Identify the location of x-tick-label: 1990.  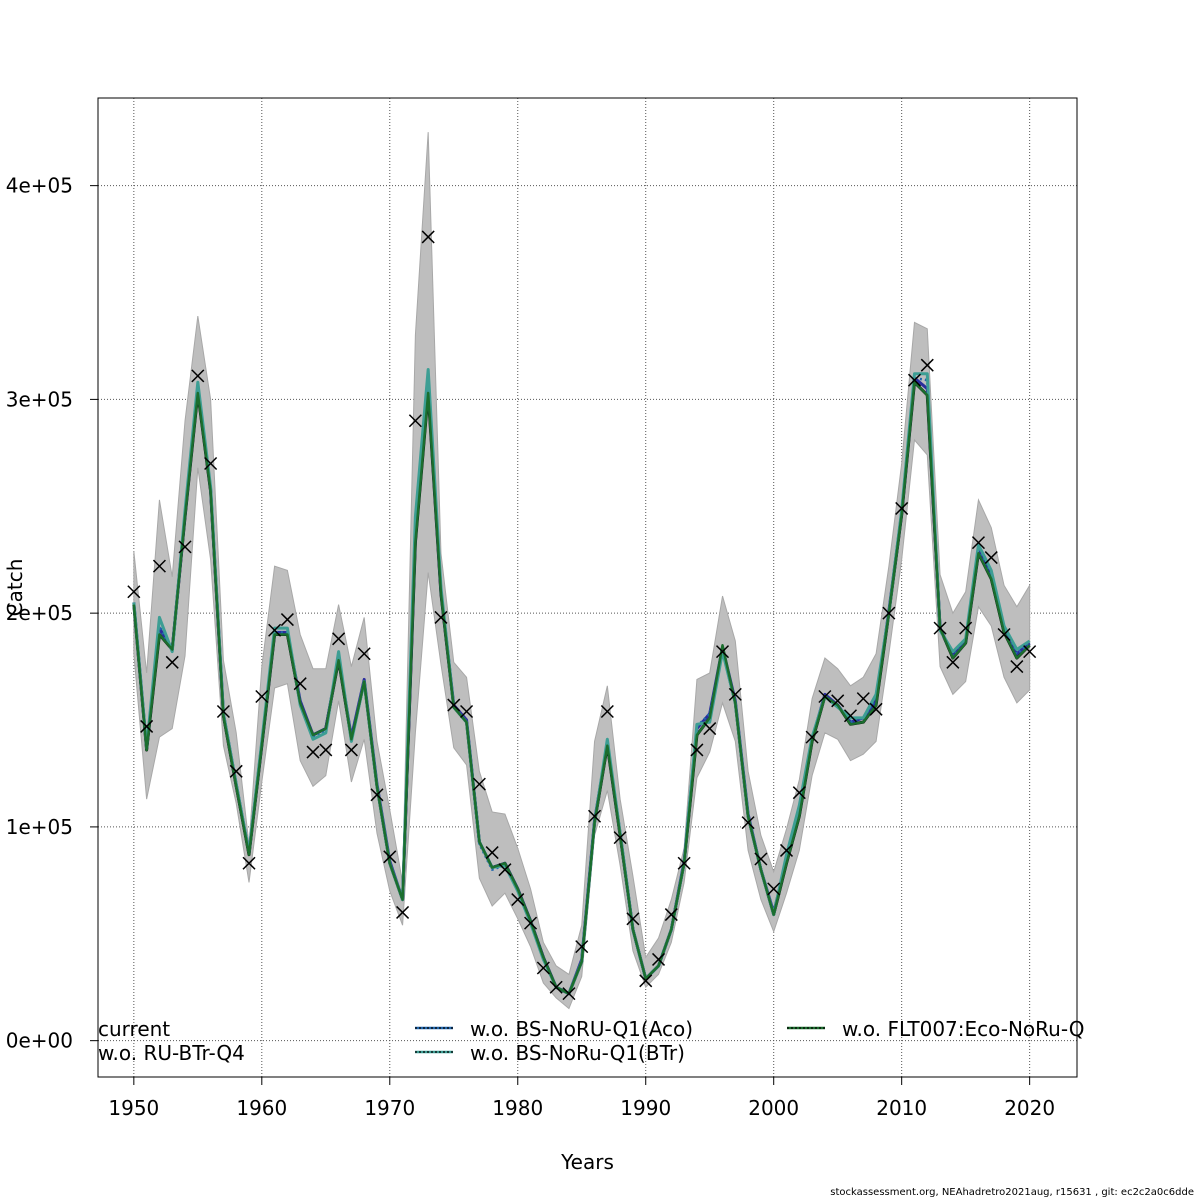
(645, 1108).